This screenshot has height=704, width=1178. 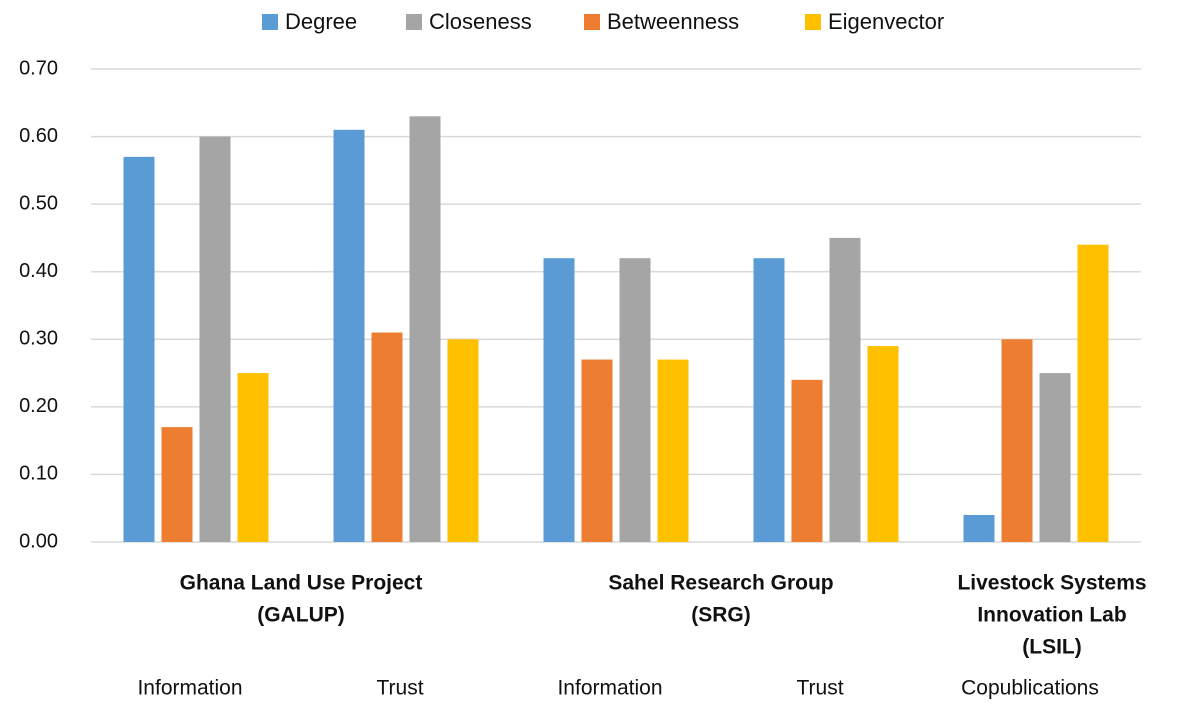 What do you see at coordinates (1051, 615) in the screenshot?
I see `group-label: Innovation Lab` at bounding box center [1051, 615].